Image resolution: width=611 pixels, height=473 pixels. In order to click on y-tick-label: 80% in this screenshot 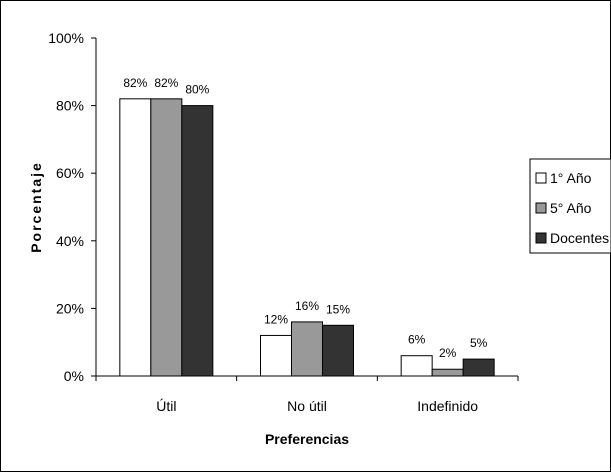, I will do `click(70, 106)`.